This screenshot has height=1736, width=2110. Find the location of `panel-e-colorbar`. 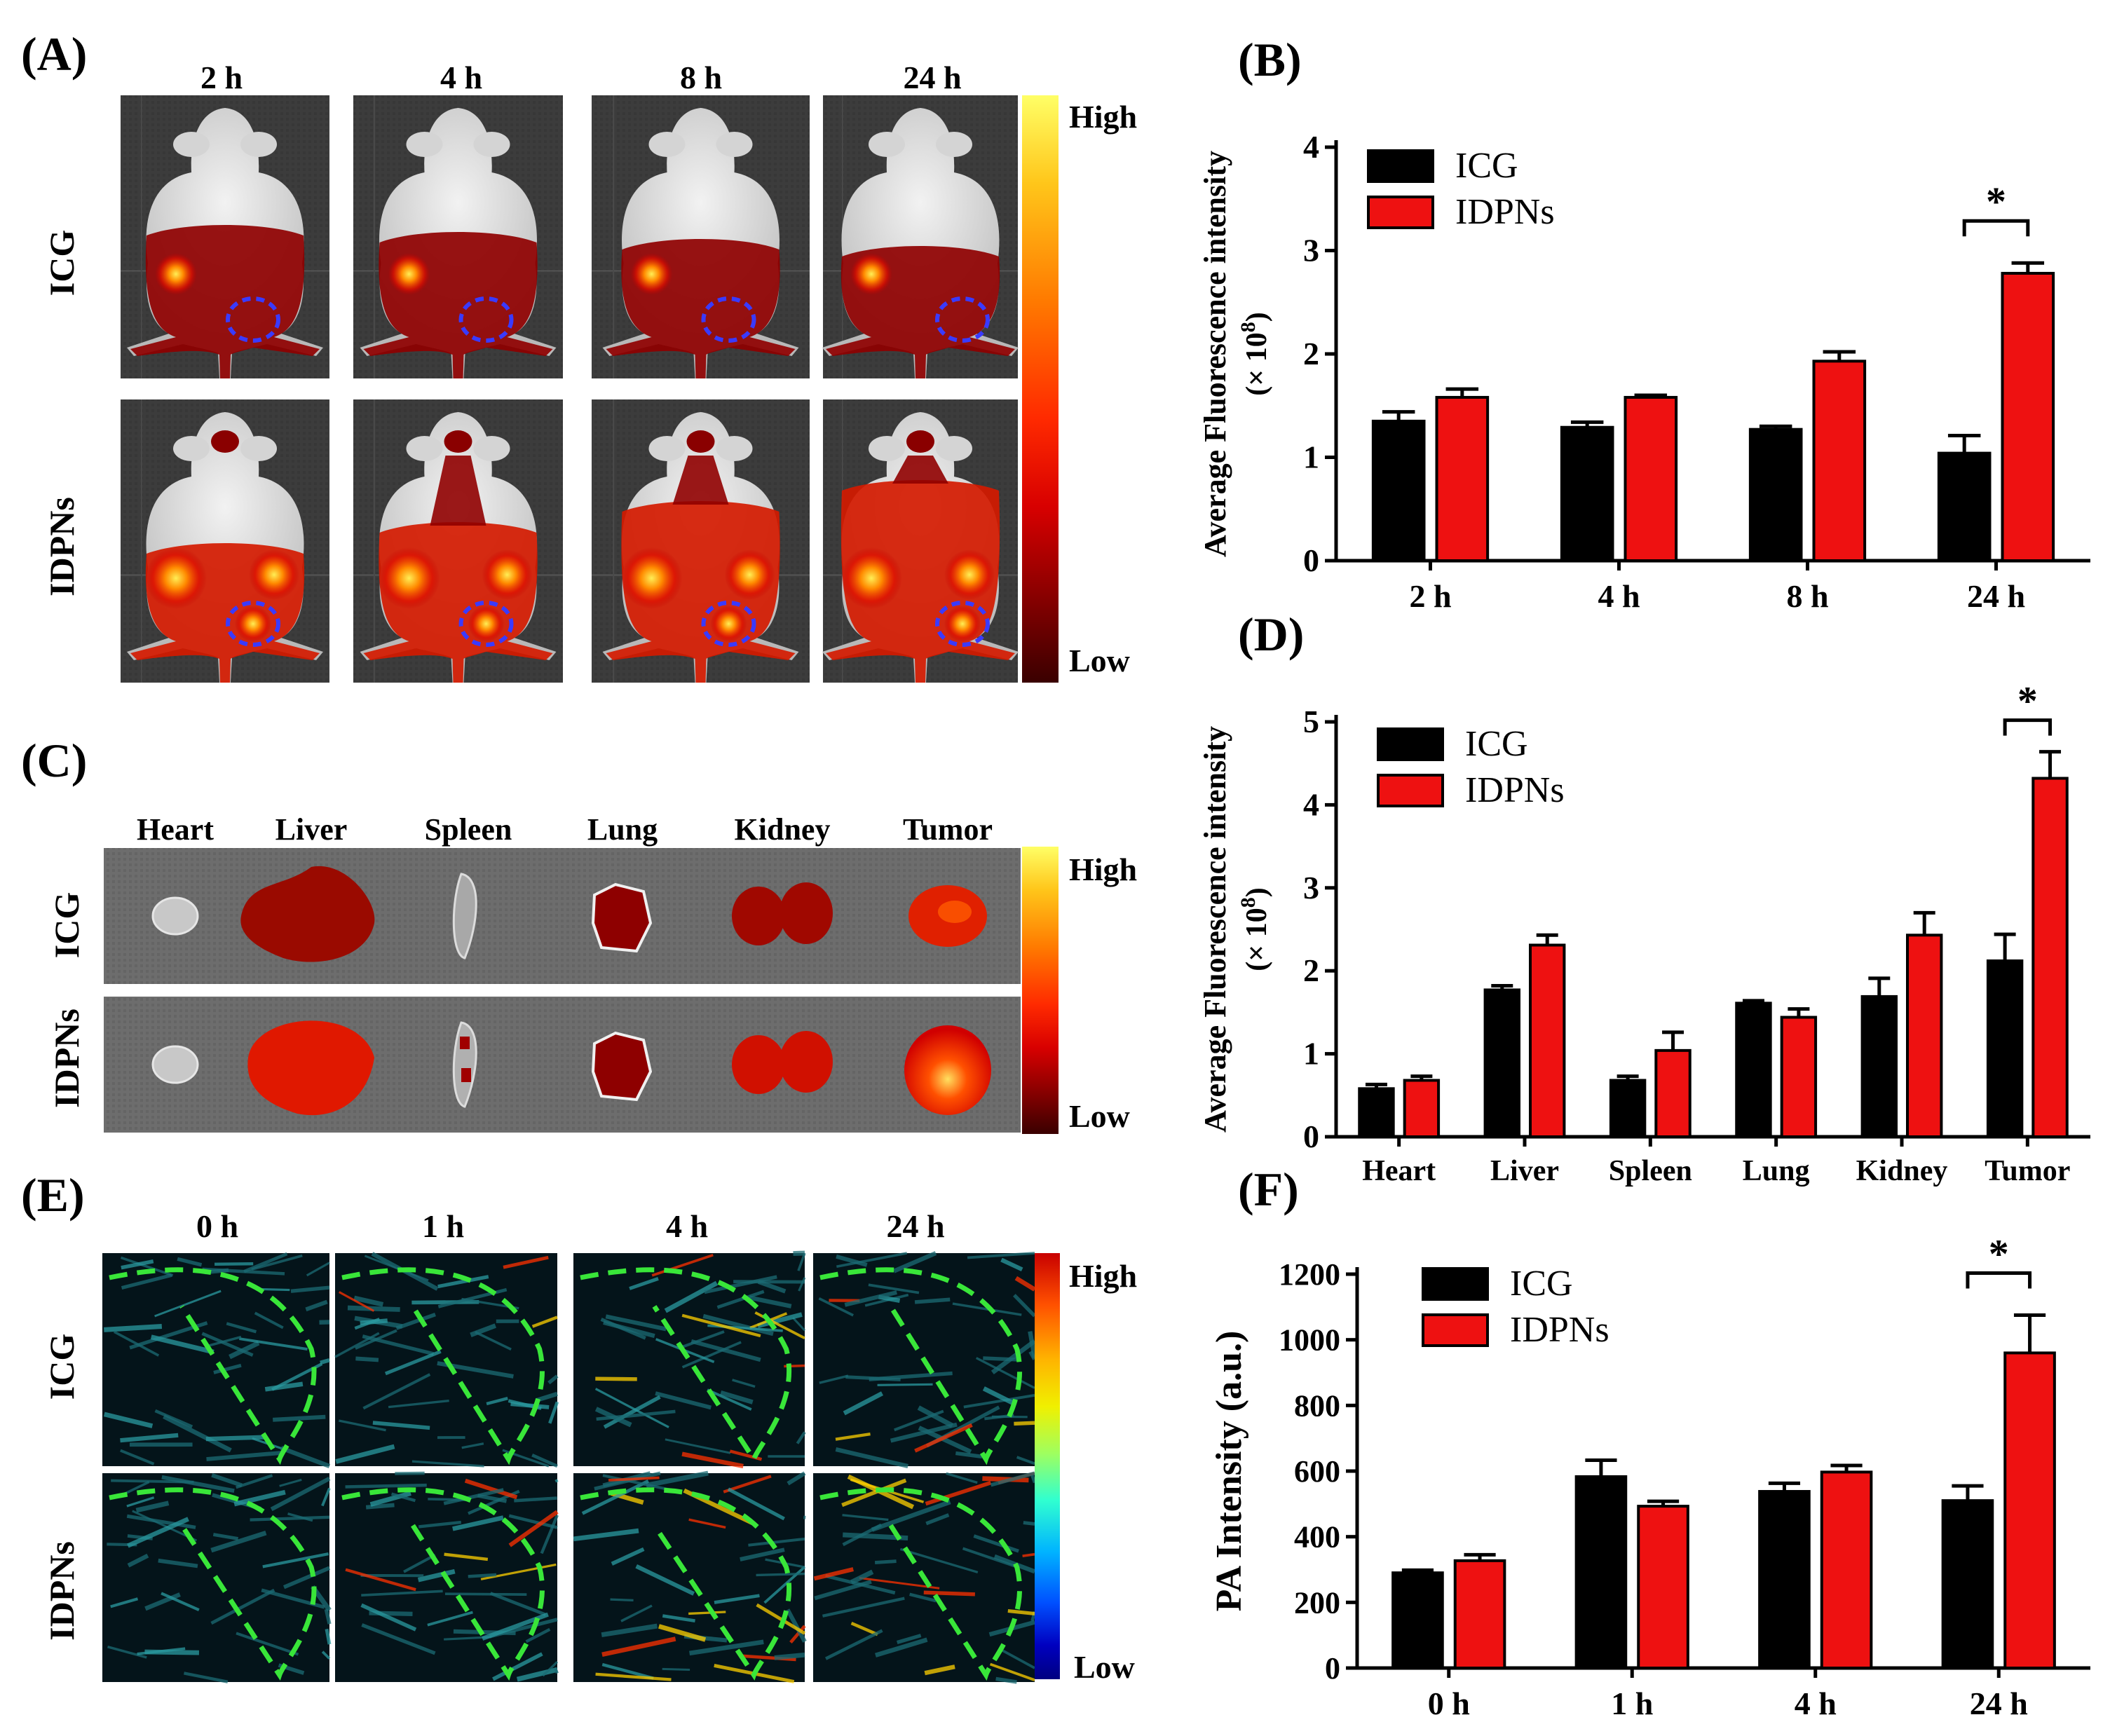

panel-e-colorbar is located at coordinates (1047, 1466).